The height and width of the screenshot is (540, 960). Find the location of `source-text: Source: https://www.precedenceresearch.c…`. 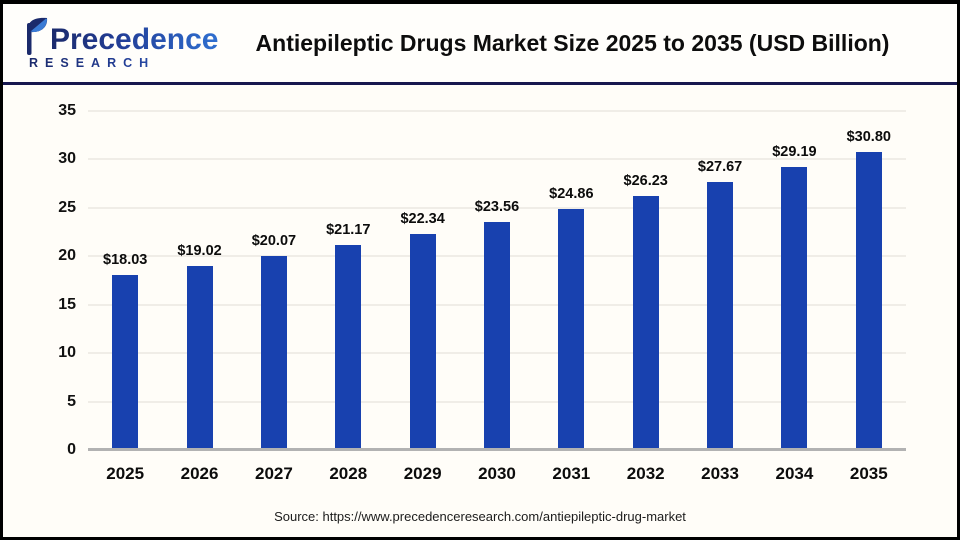

source-text: Source: https://www.precedenceresearch.c… is located at coordinates (480, 516).